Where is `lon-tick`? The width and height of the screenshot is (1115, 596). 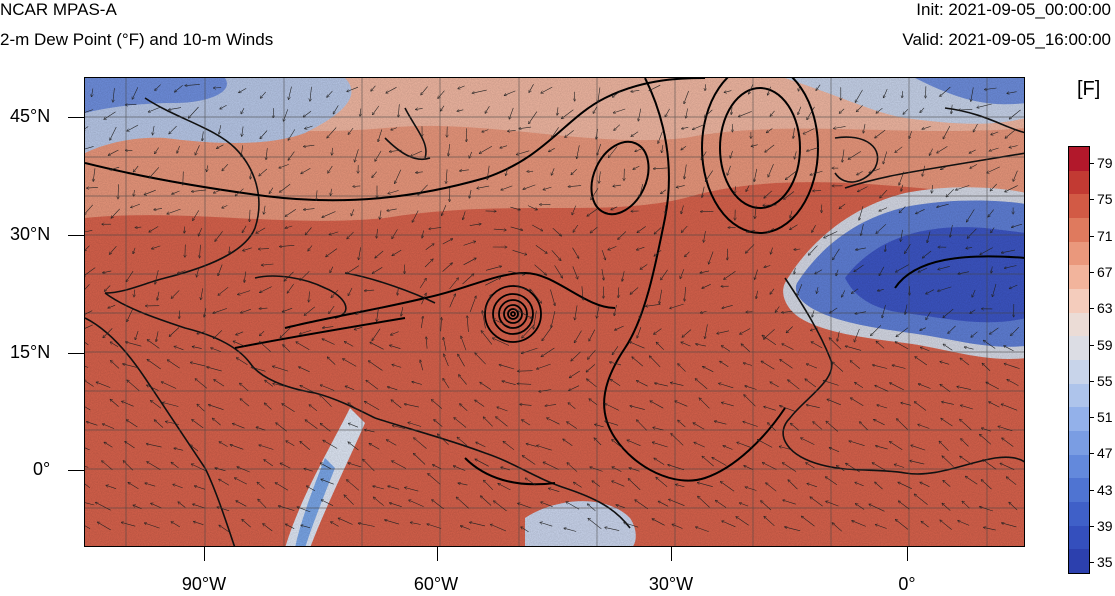 lon-tick is located at coordinates (204, 554).